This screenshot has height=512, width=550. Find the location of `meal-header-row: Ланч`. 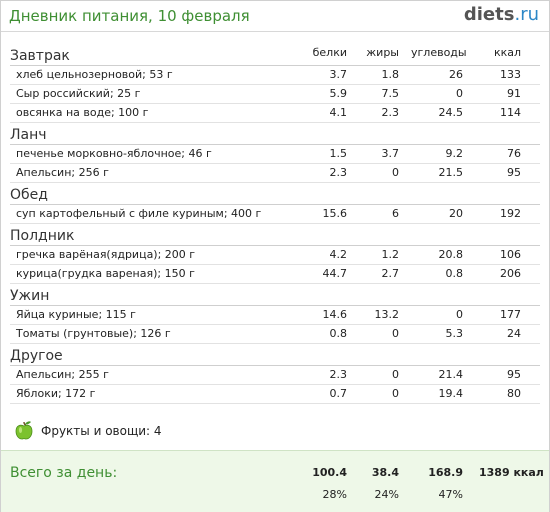

meal-header-row: Ланч is located at coordinates (275, 134).